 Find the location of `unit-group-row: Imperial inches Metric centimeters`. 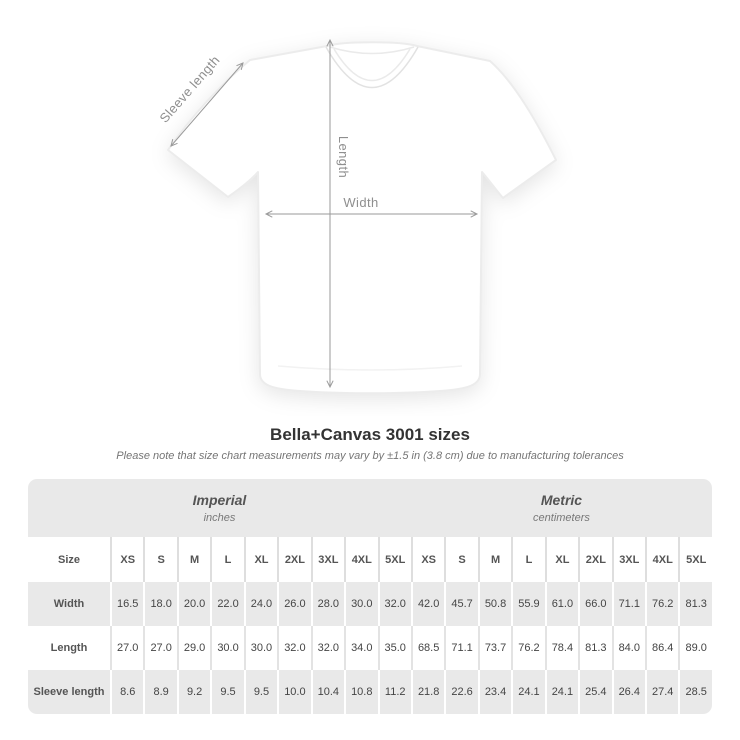

unit-group-row: Imperial inches Metric centimeters is located at coordinates (370, 508).